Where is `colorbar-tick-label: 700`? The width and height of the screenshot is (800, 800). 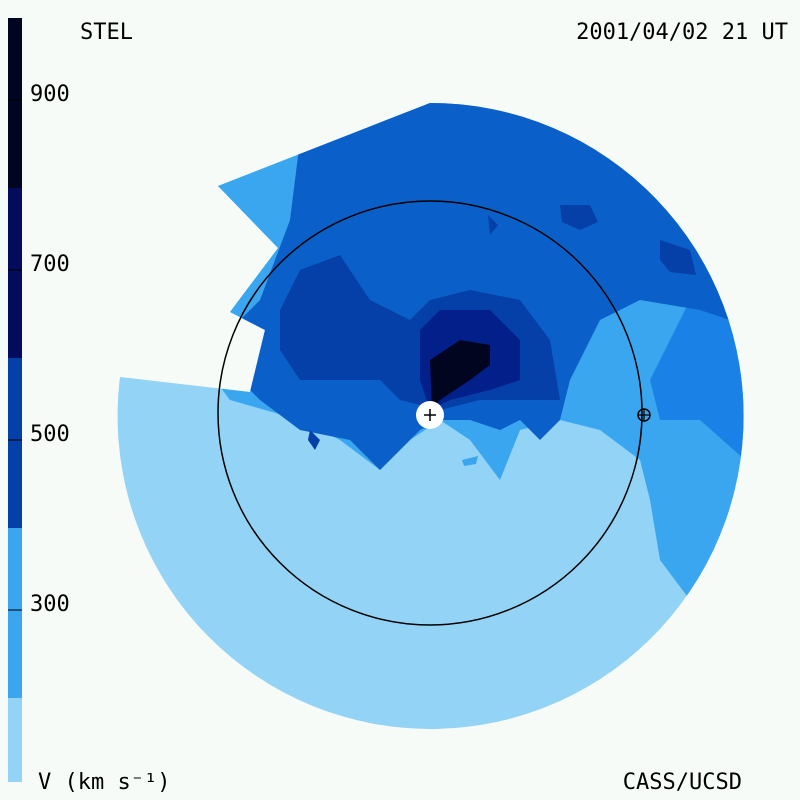
colorbar-tick-label: 700 is located at coordinates (50, 264).